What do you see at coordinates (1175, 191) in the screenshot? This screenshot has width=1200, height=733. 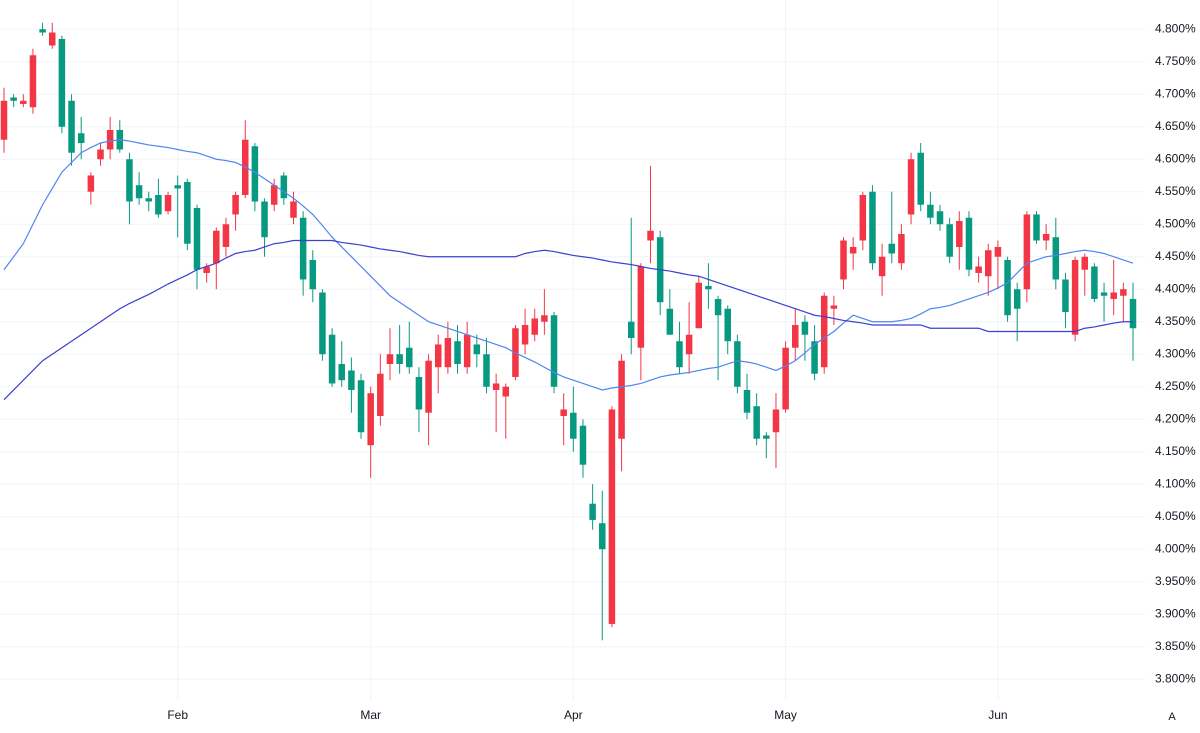 I see `y-tick-label: 4.550%` at bounding box center [1175, 191].